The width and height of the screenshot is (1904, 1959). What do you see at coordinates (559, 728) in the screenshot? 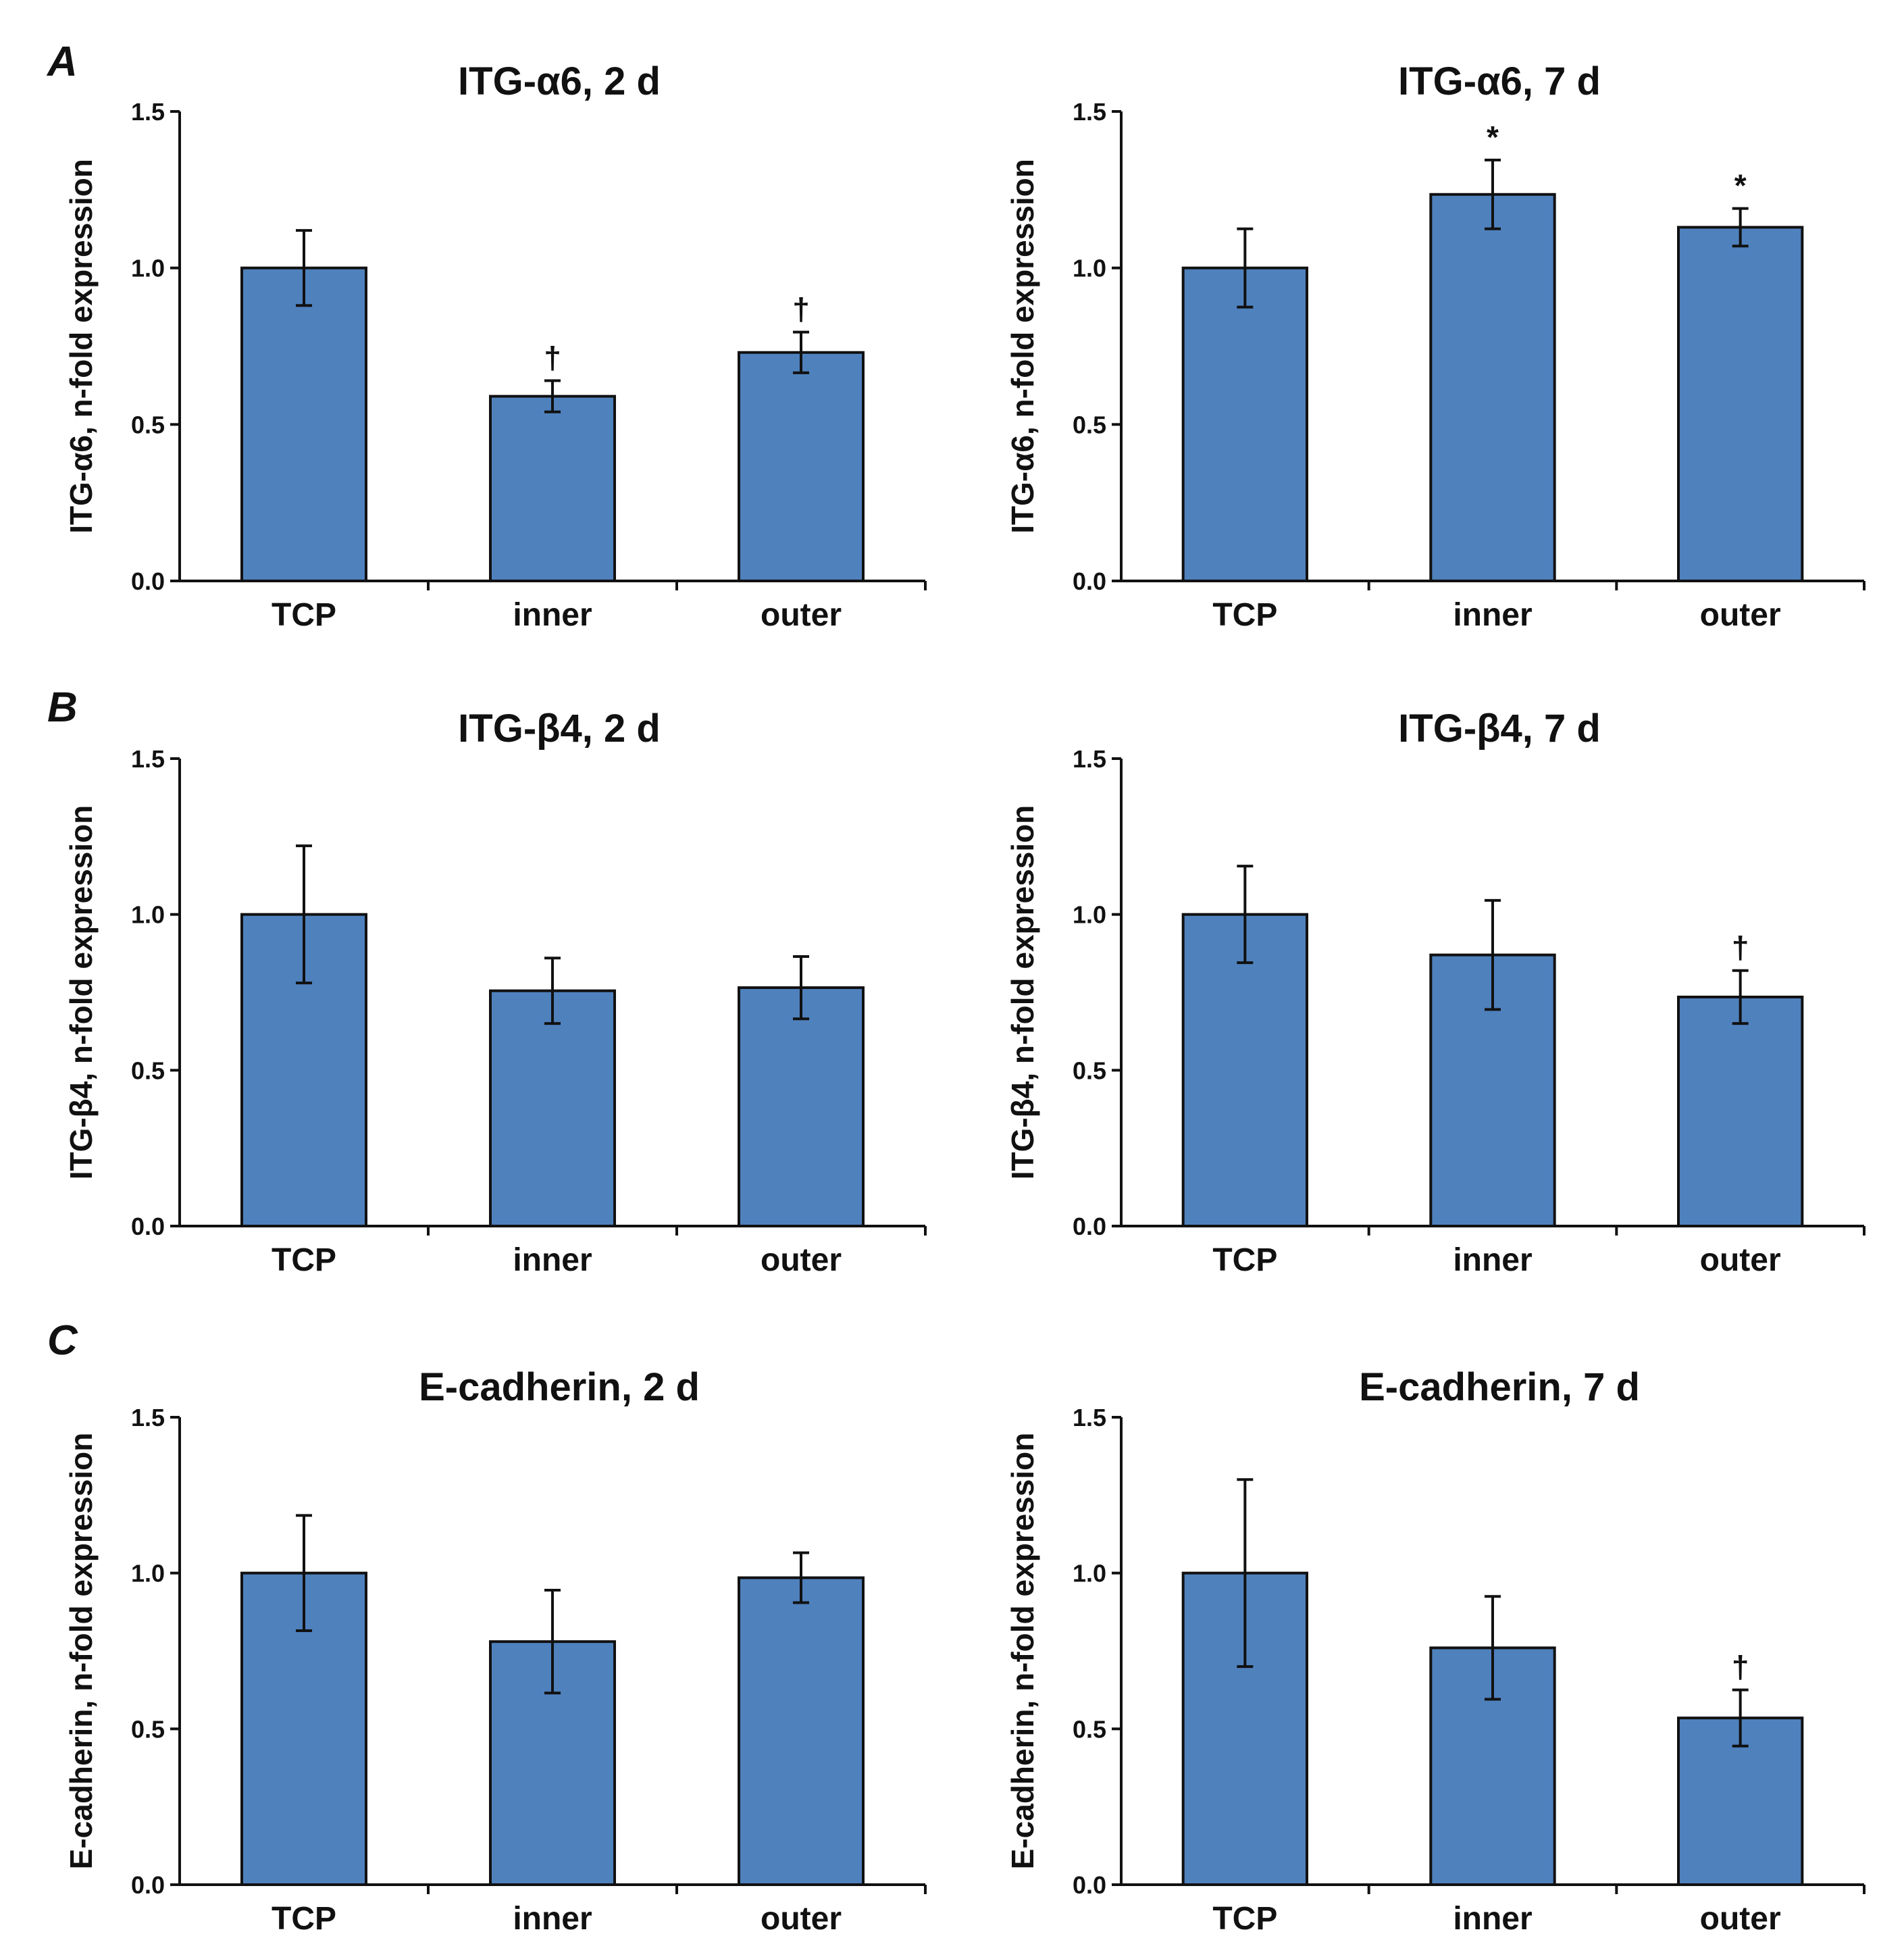
I see `chart-title: ITG-β4, 2 d` at bounding box center [559, 728].